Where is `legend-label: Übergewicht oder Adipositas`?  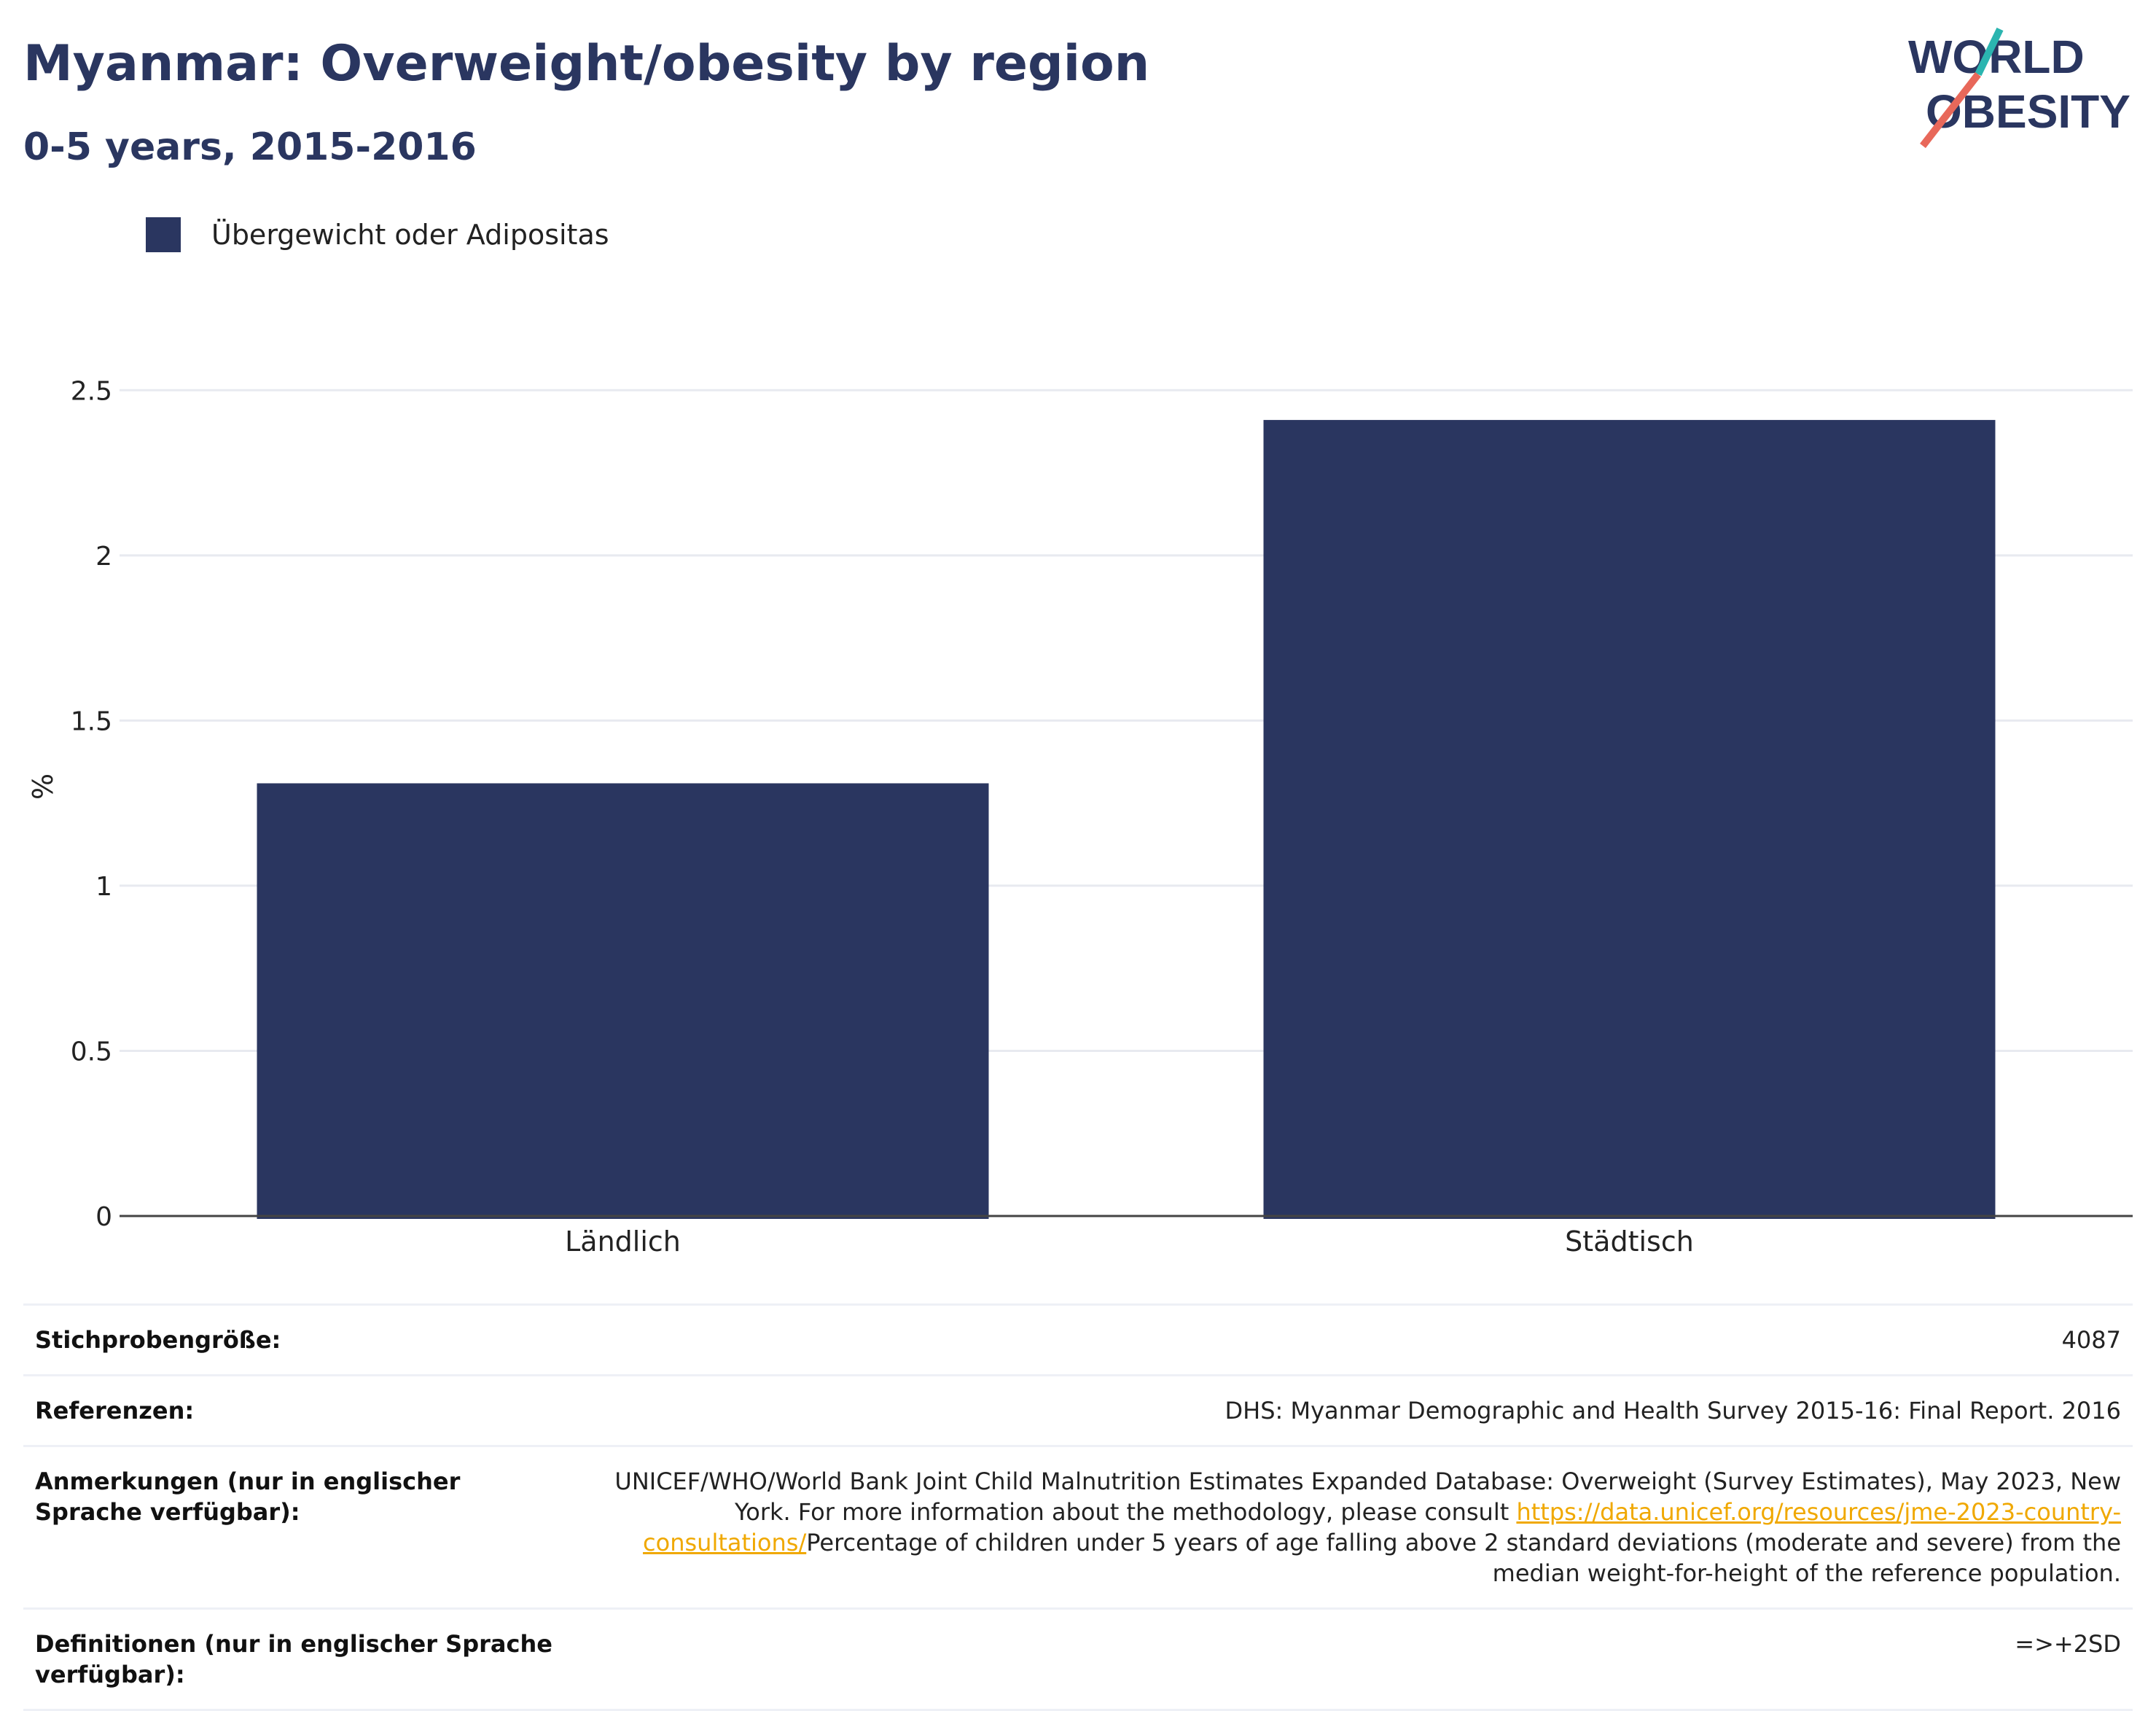 legend-label: Übergewicht oder Adipositas is located at coordinates (410, 235).